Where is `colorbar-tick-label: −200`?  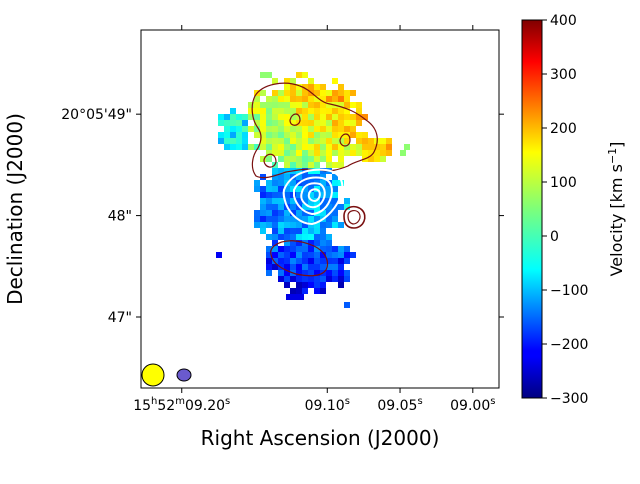 colorbar-tick-label: −200 is located at coordinates (569, 345).